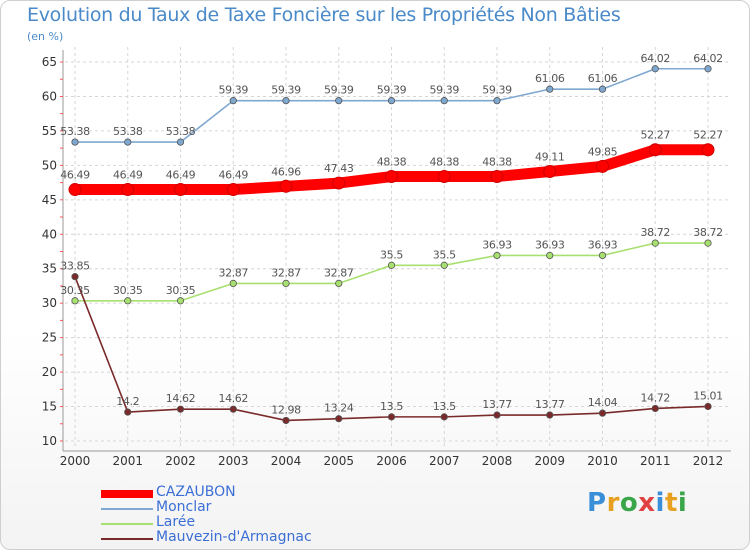 Image resolution: width=750 pixels, height=550 pixels. I want to click on x-tick-label: 2005, so click(338, 461).